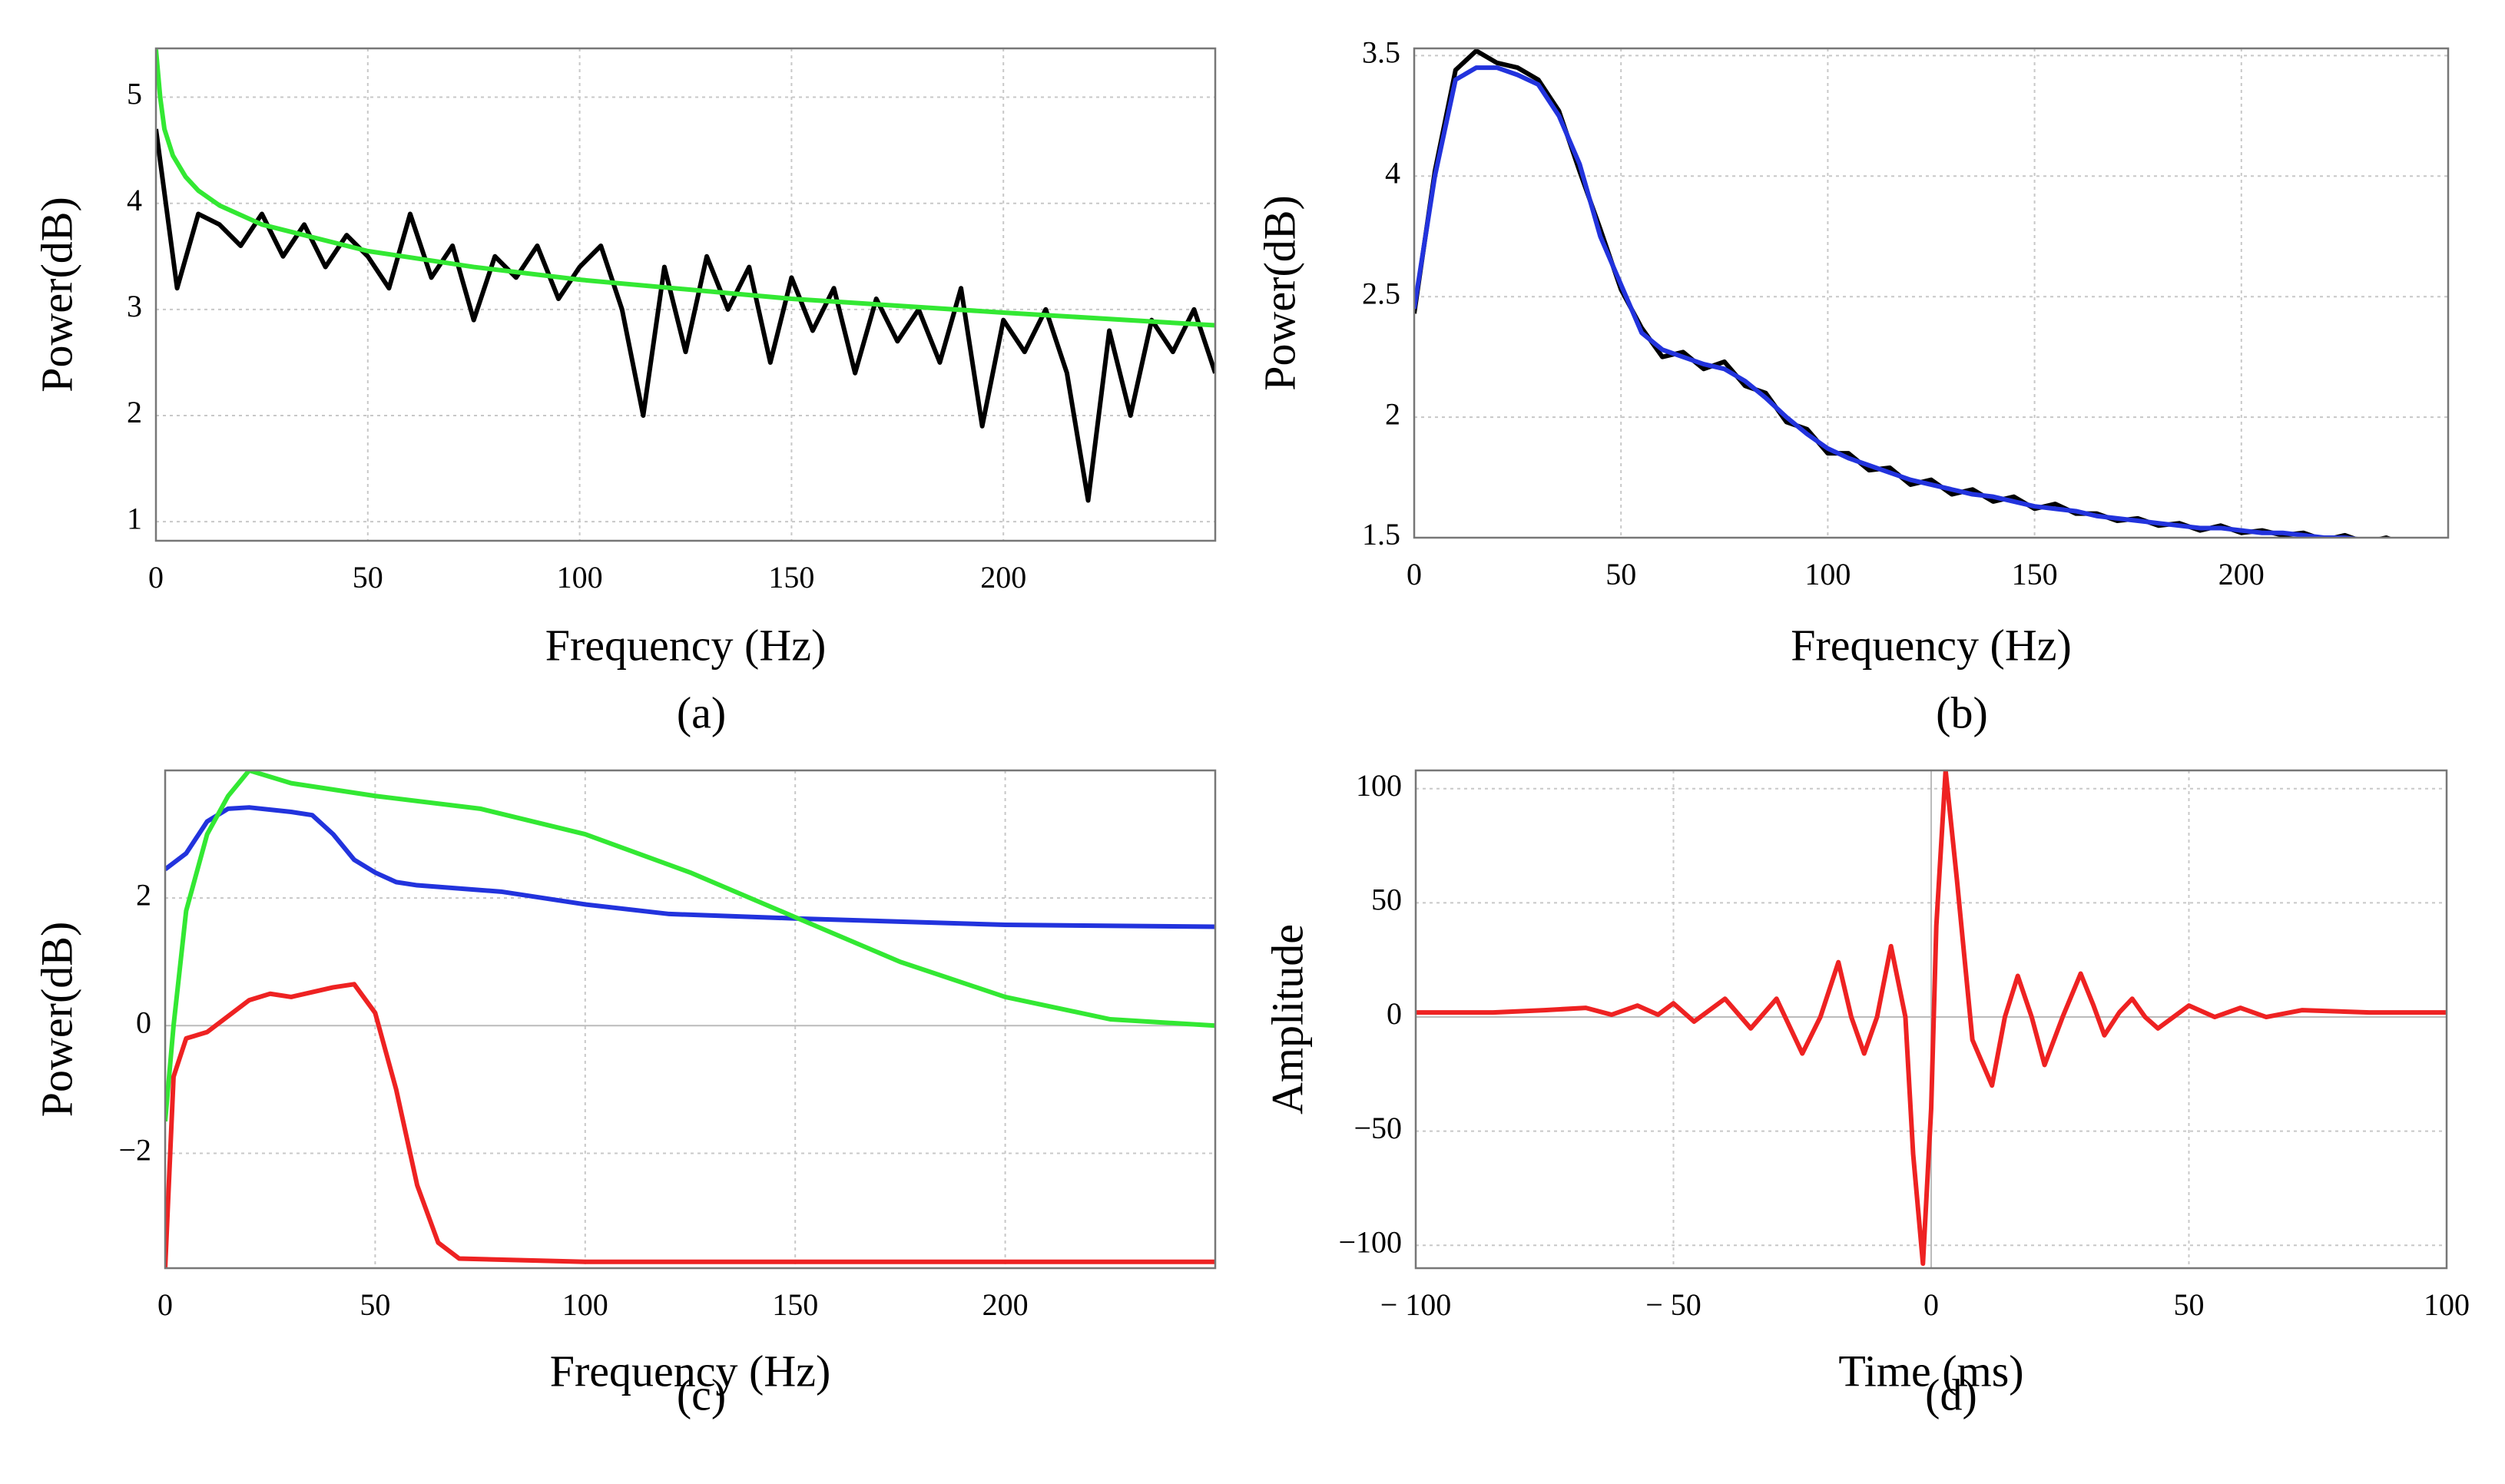 The image size is (2505, 1484). I want to click on y-tick-label: 2.5, so click(1381, 293).